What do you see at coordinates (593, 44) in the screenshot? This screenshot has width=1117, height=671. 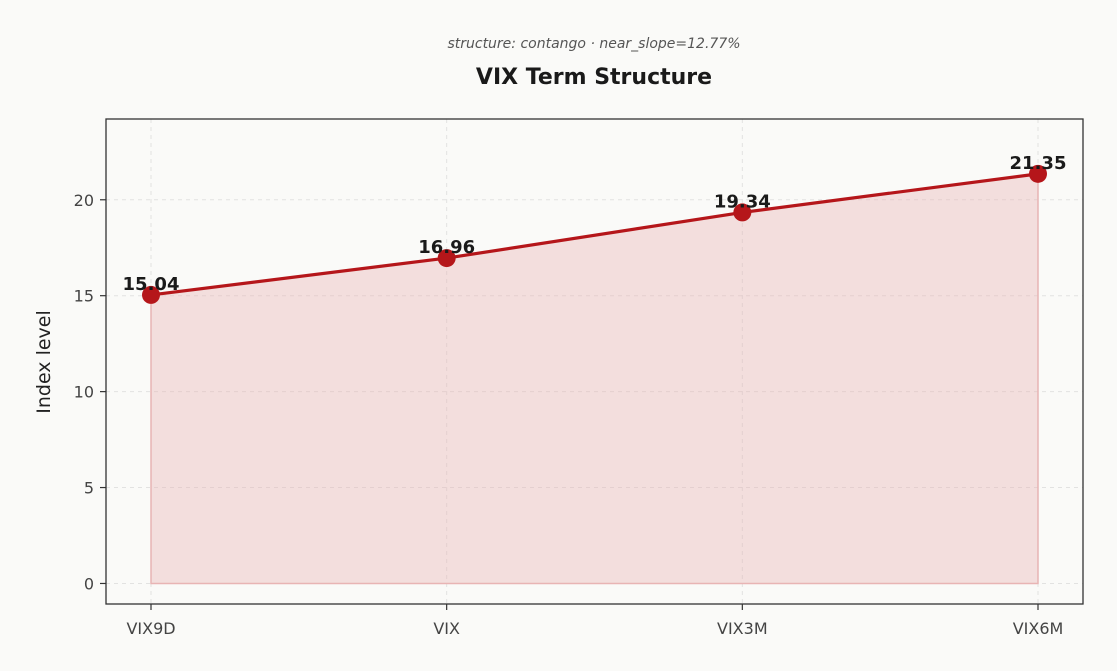 I see `chart-subtitle: structure: contango · near_slope=12.77%` at bounding box center [593, 44].